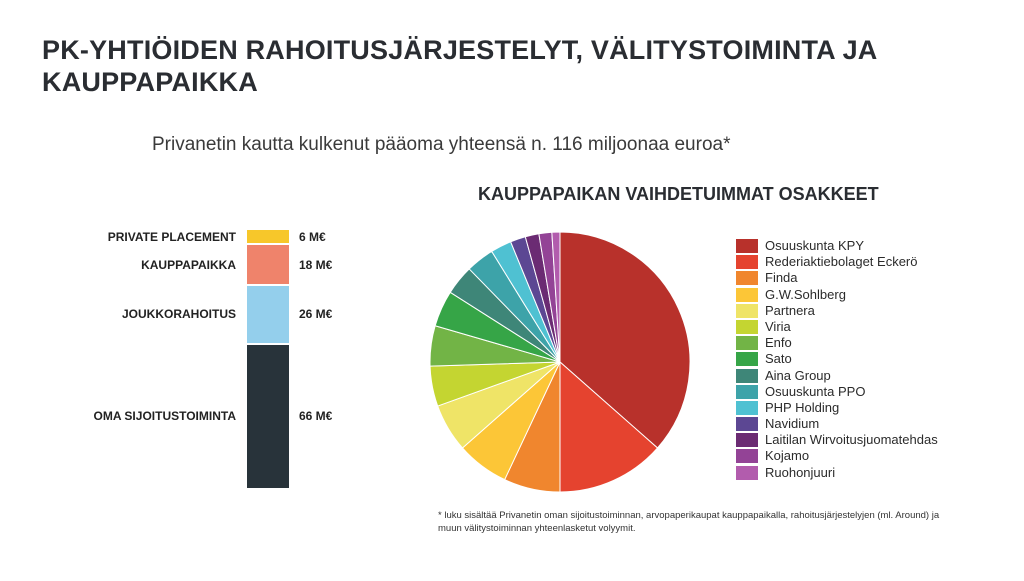 The height and width of the screenshot is (581, 1024). Describe the element at coordinates (188, 264) in the screenshot. I see `bar-category-label: KAUPPAPAIKKA` at that location.